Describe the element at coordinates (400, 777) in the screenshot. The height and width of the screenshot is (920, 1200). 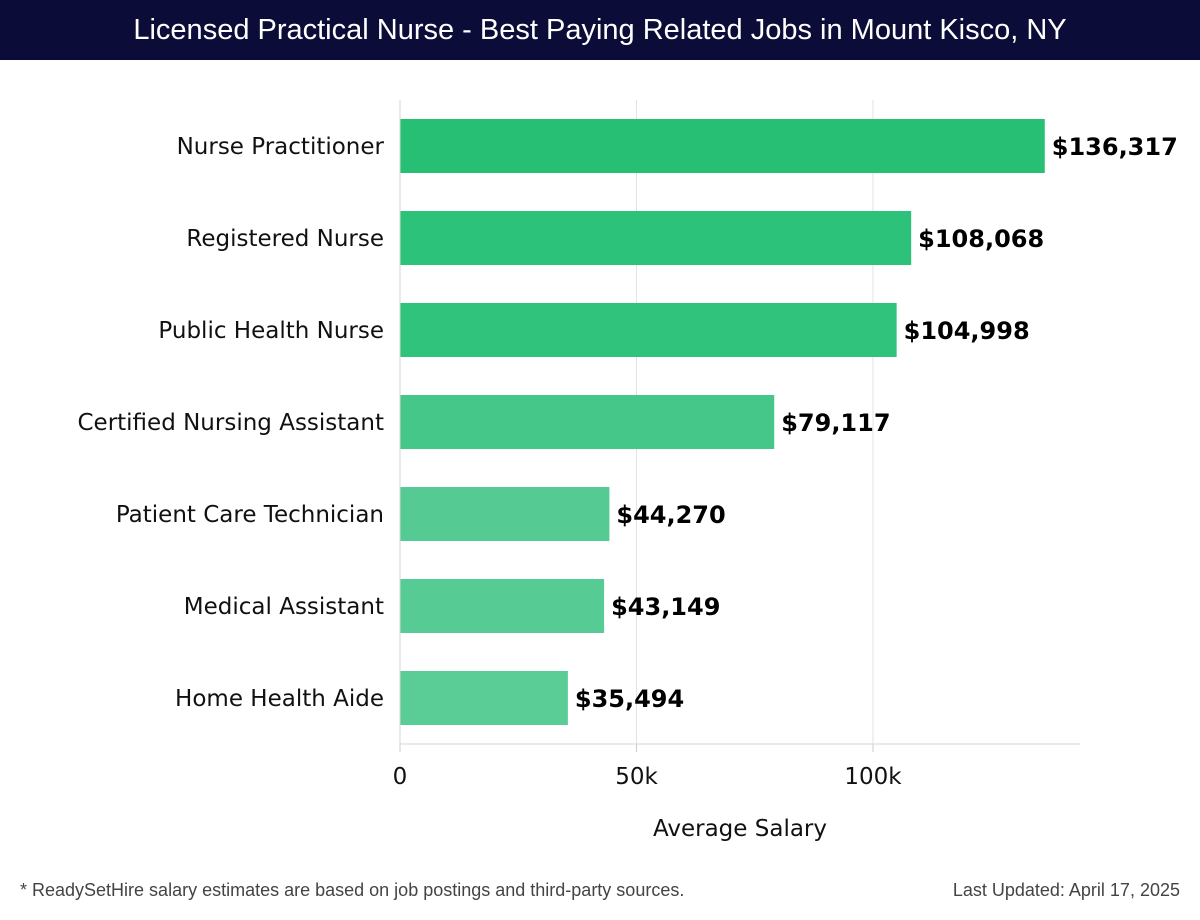
I see `x-tick-label: 0` at that location.